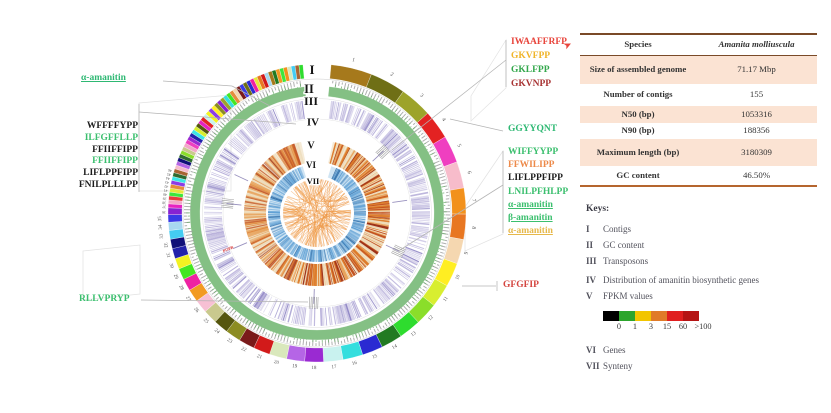 The height and width of the screenshot is (413, 831). Describe the element at coordinates (598, 209) in the screenshot. I see `keys-title: Keys:` at that location.